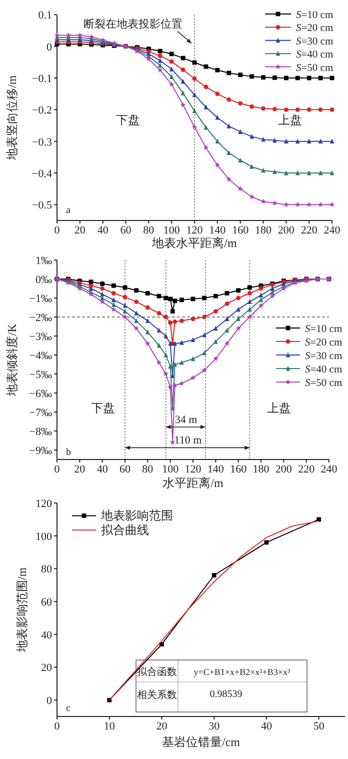  I want to click on y-axis-title: 地表倾斜度/K, so click(12, 360).